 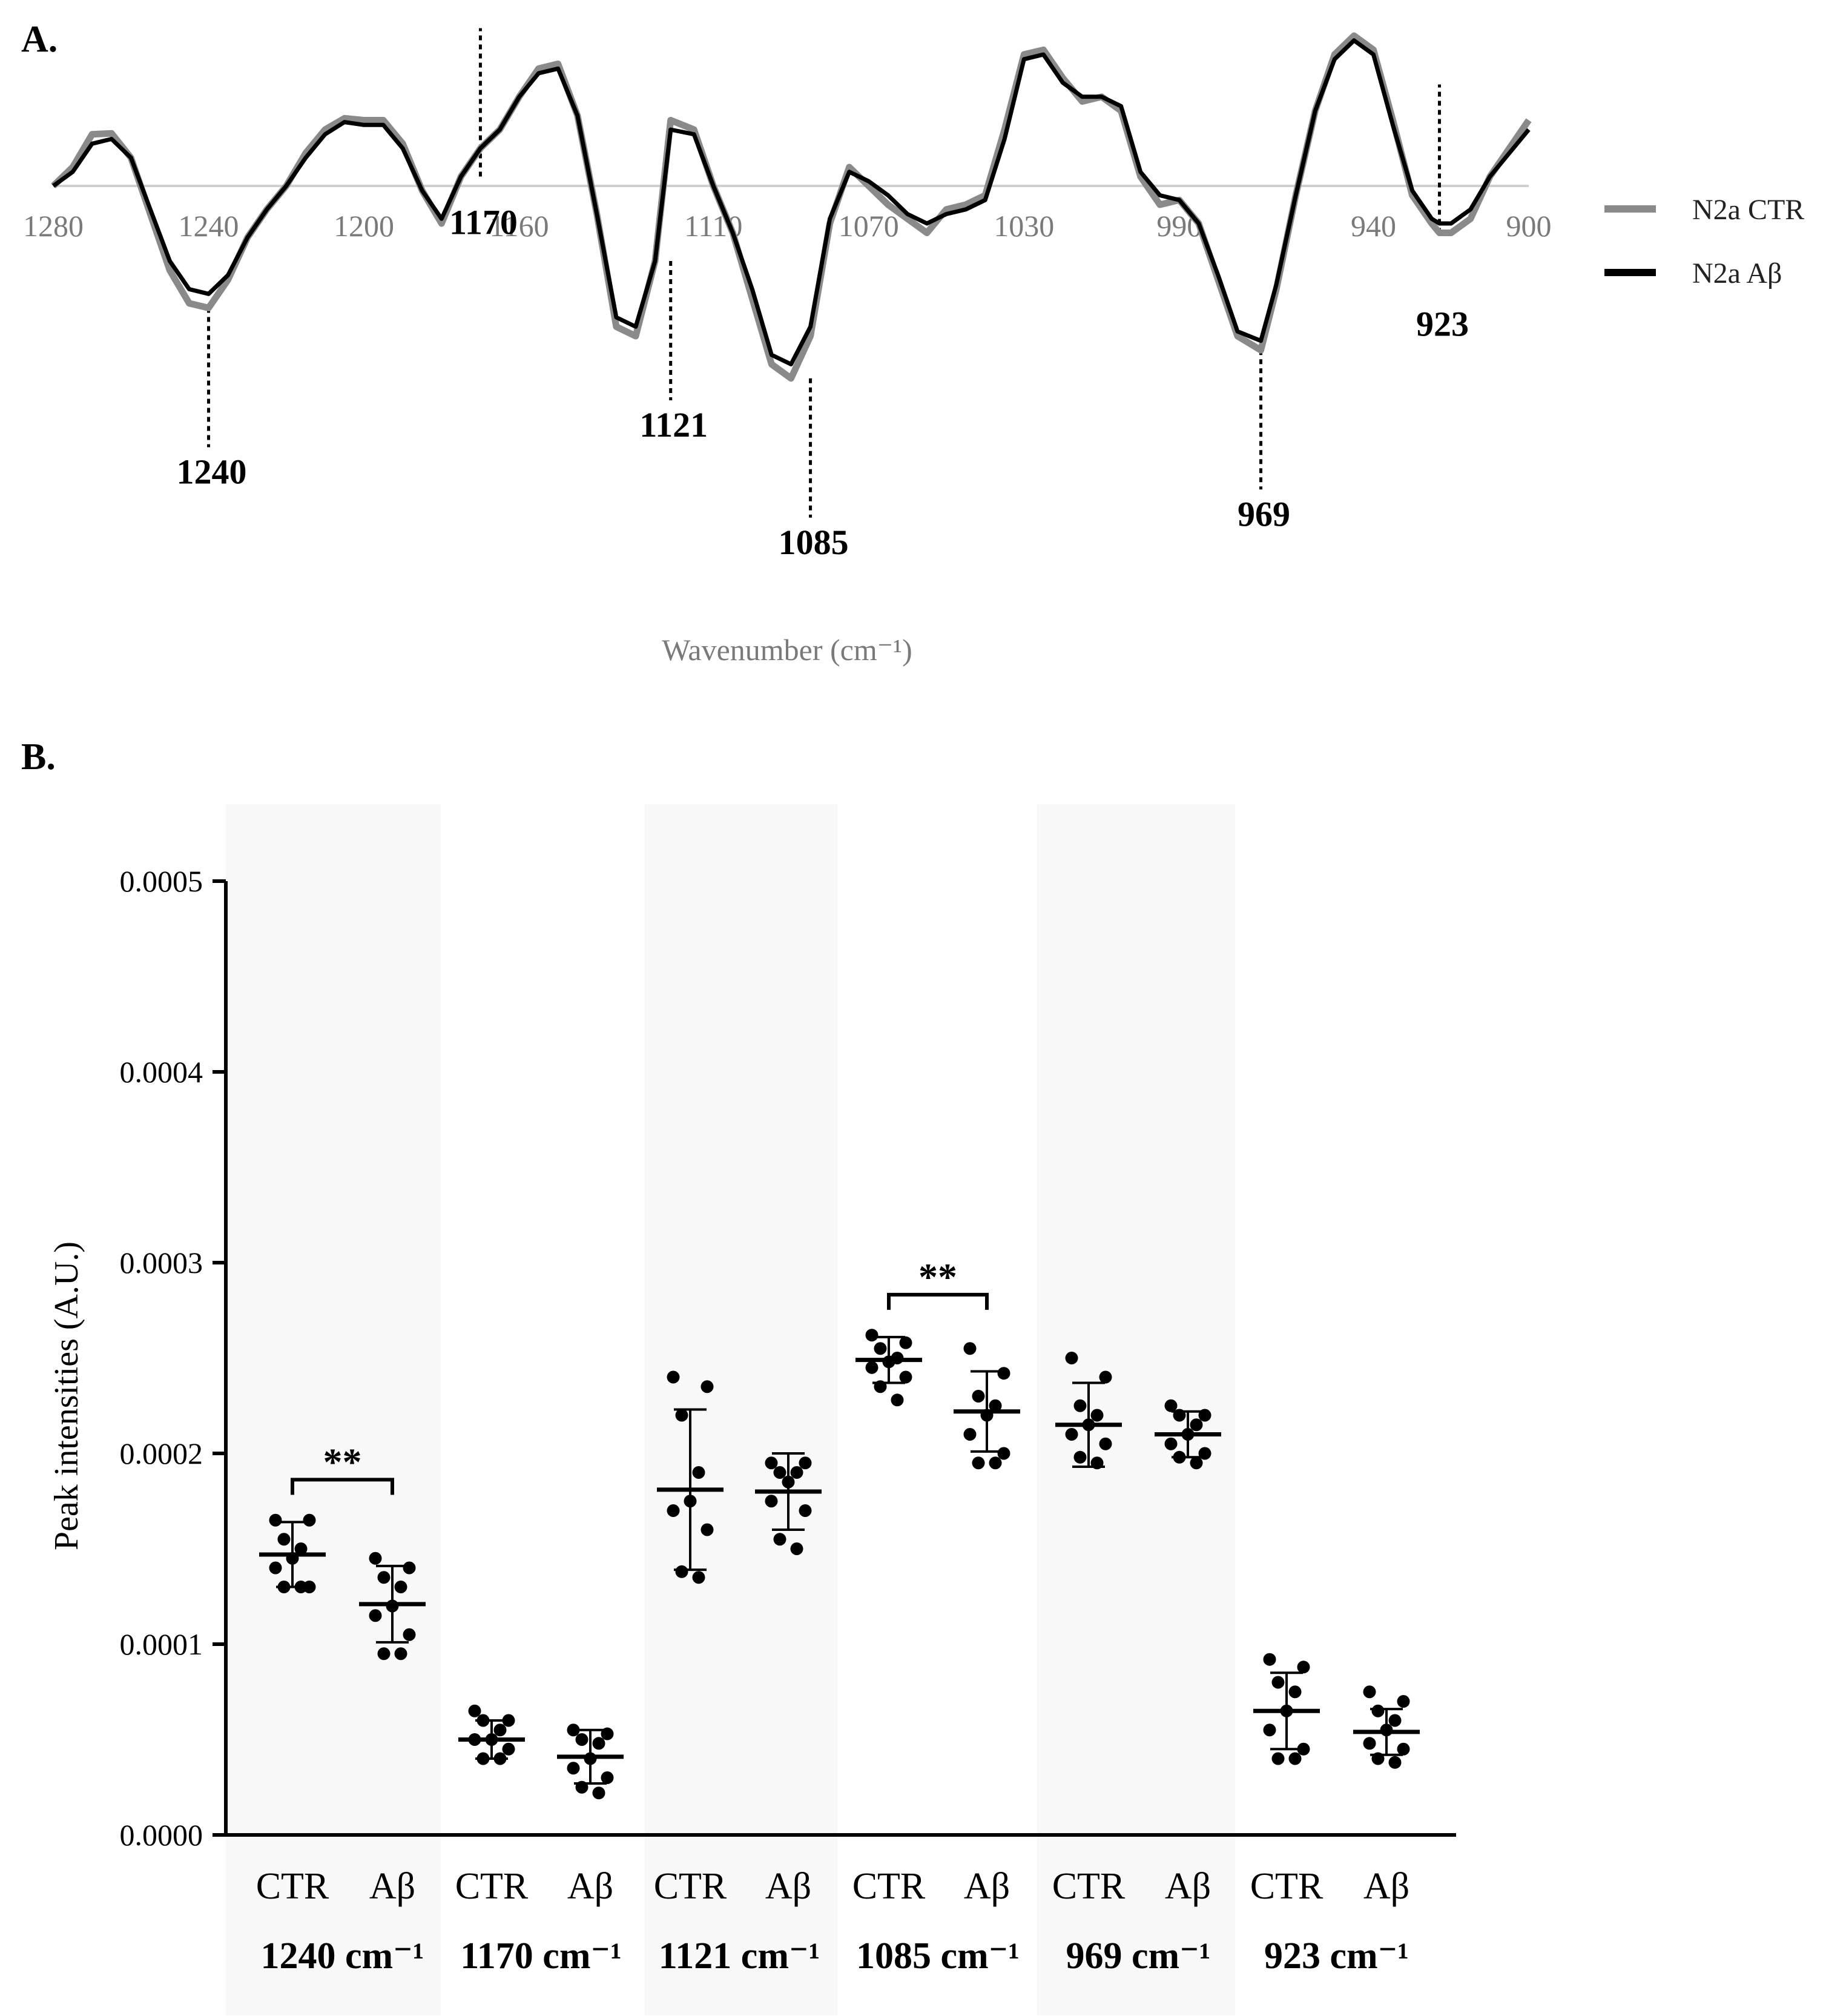 What do you see at coordinates (38, 757) in the screenshot?
I see `panel-b-label: B.` at bounding box center [38, 757].